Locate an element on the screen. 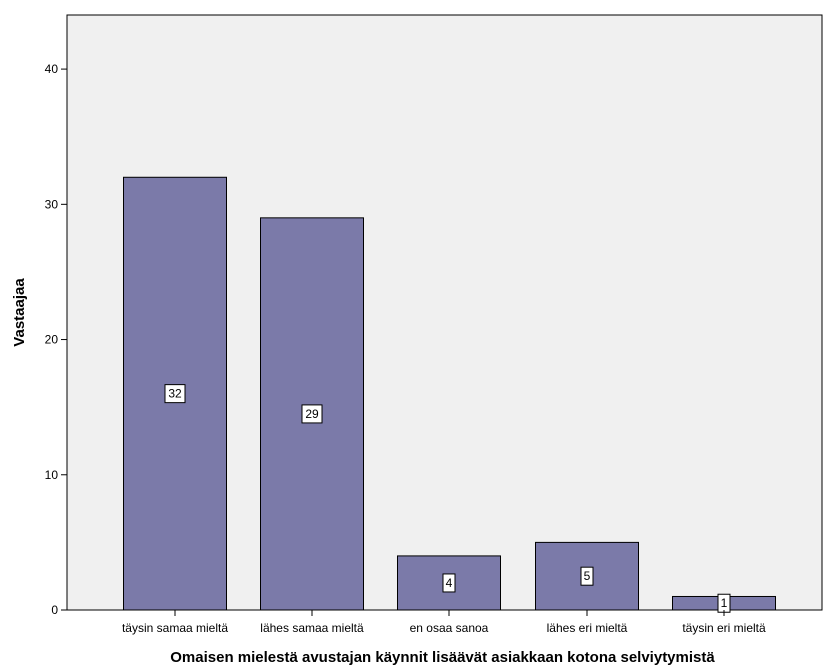 The height and width of the screenshot is (670, 823). x-tick-label: täysin samaa mieltä is located at coordinates (175, 628).